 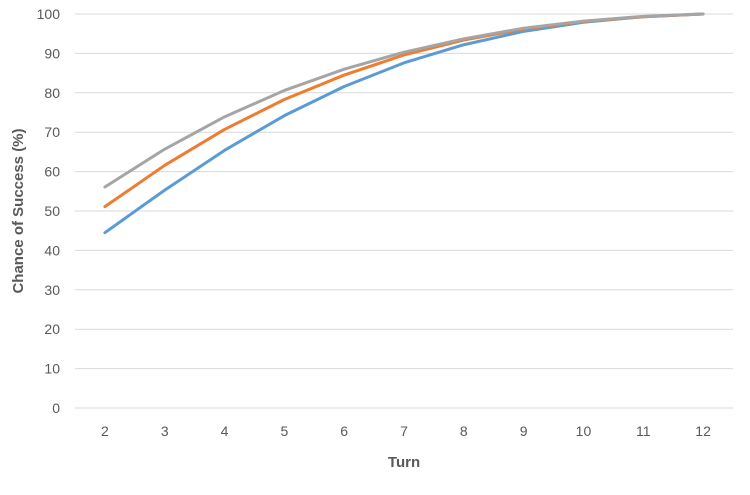 I want to click on x-tick-label: 8, so click(x=464, y=431).